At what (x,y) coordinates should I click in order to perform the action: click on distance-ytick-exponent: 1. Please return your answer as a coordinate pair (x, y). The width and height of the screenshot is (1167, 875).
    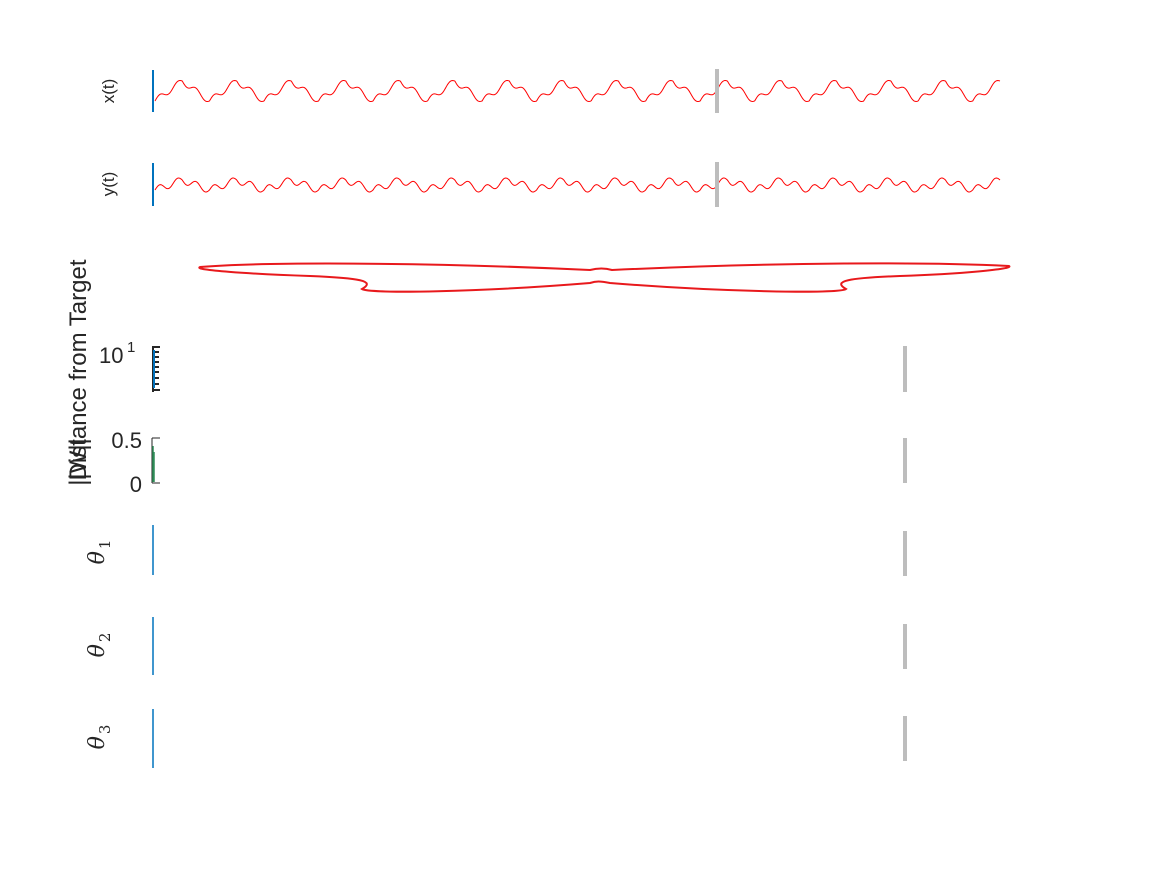
    Looking at the image, I should click on (131, 347).